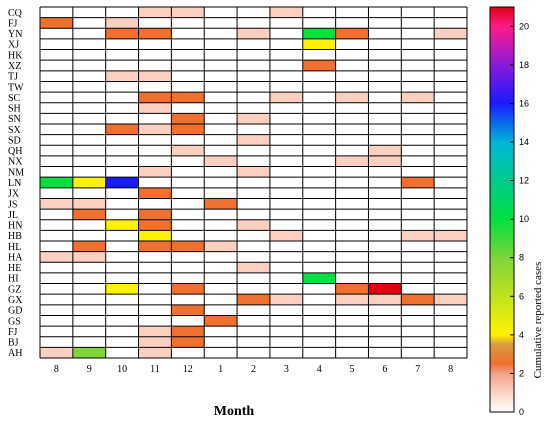 This screenshot has width=550, height=423. I want to click on x-tick-label: 11, so click(155, 369).